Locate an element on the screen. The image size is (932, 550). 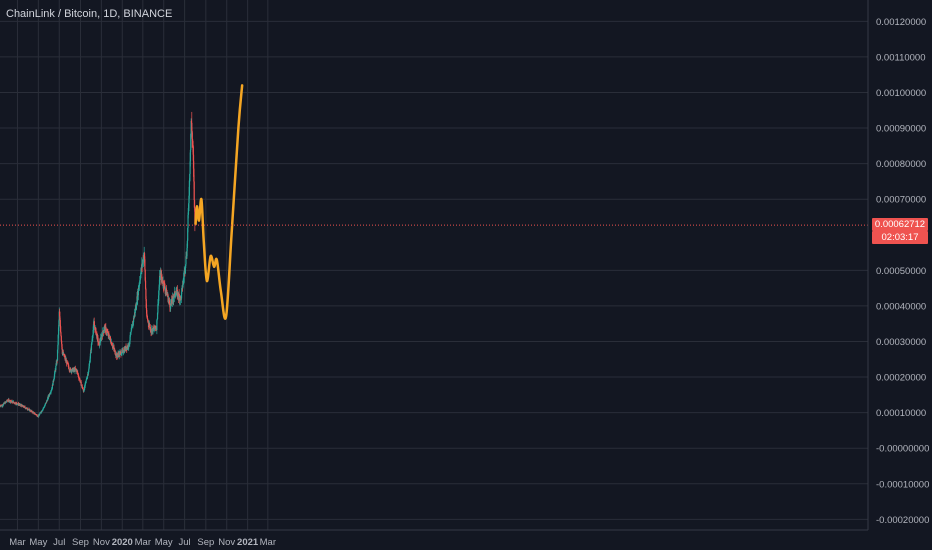
candlestick-series is located at coordinates (98, 264).